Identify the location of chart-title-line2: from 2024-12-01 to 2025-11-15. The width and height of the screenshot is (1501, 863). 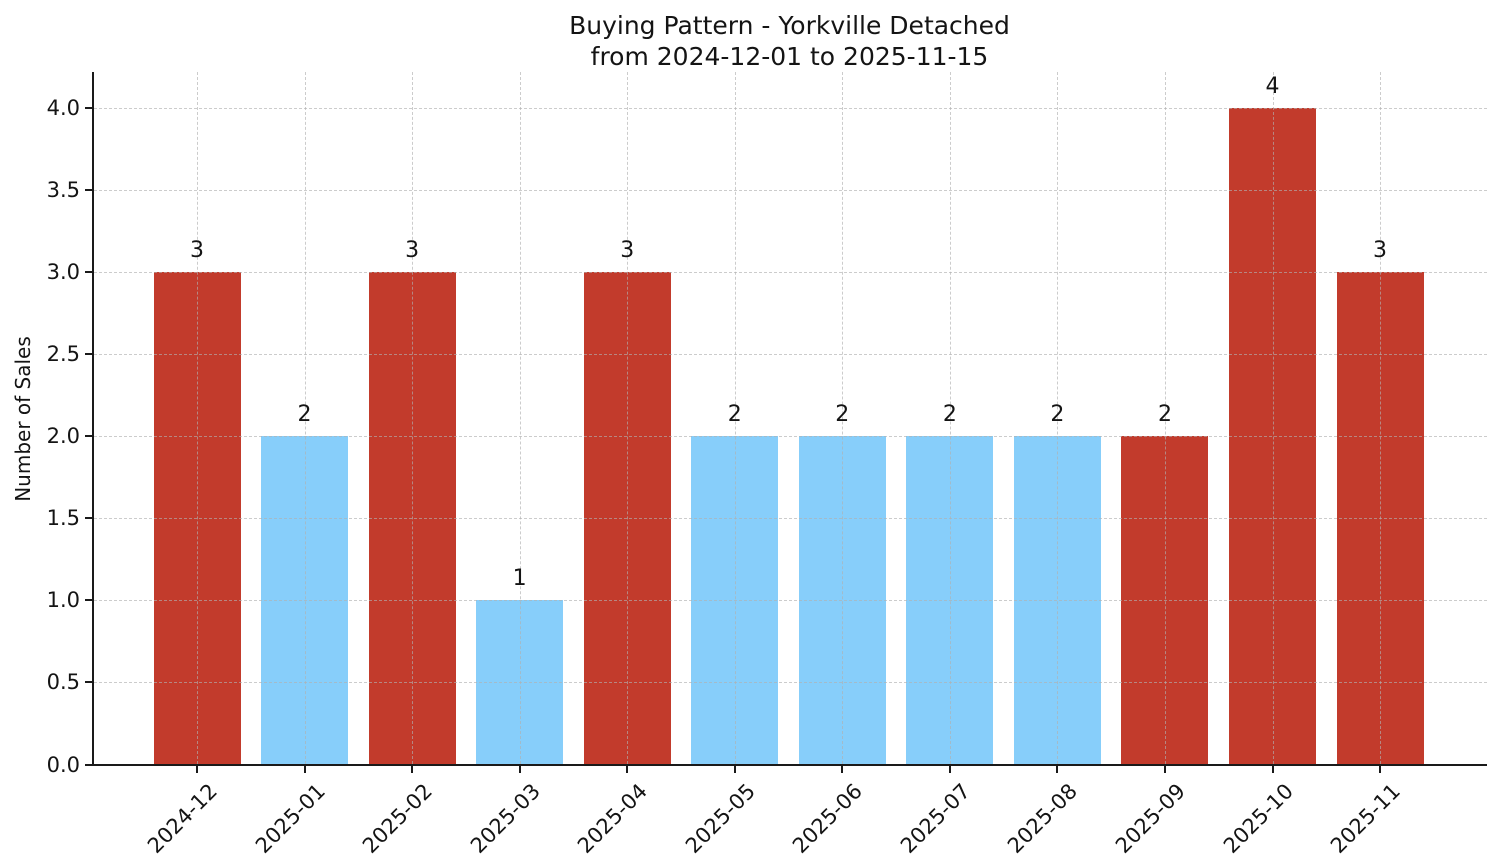
(789, 56).